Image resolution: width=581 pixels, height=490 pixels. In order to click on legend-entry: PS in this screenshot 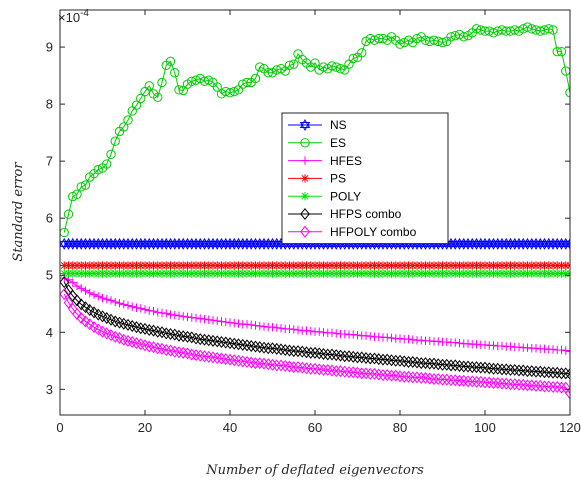, I will do `click(317, 179)`.